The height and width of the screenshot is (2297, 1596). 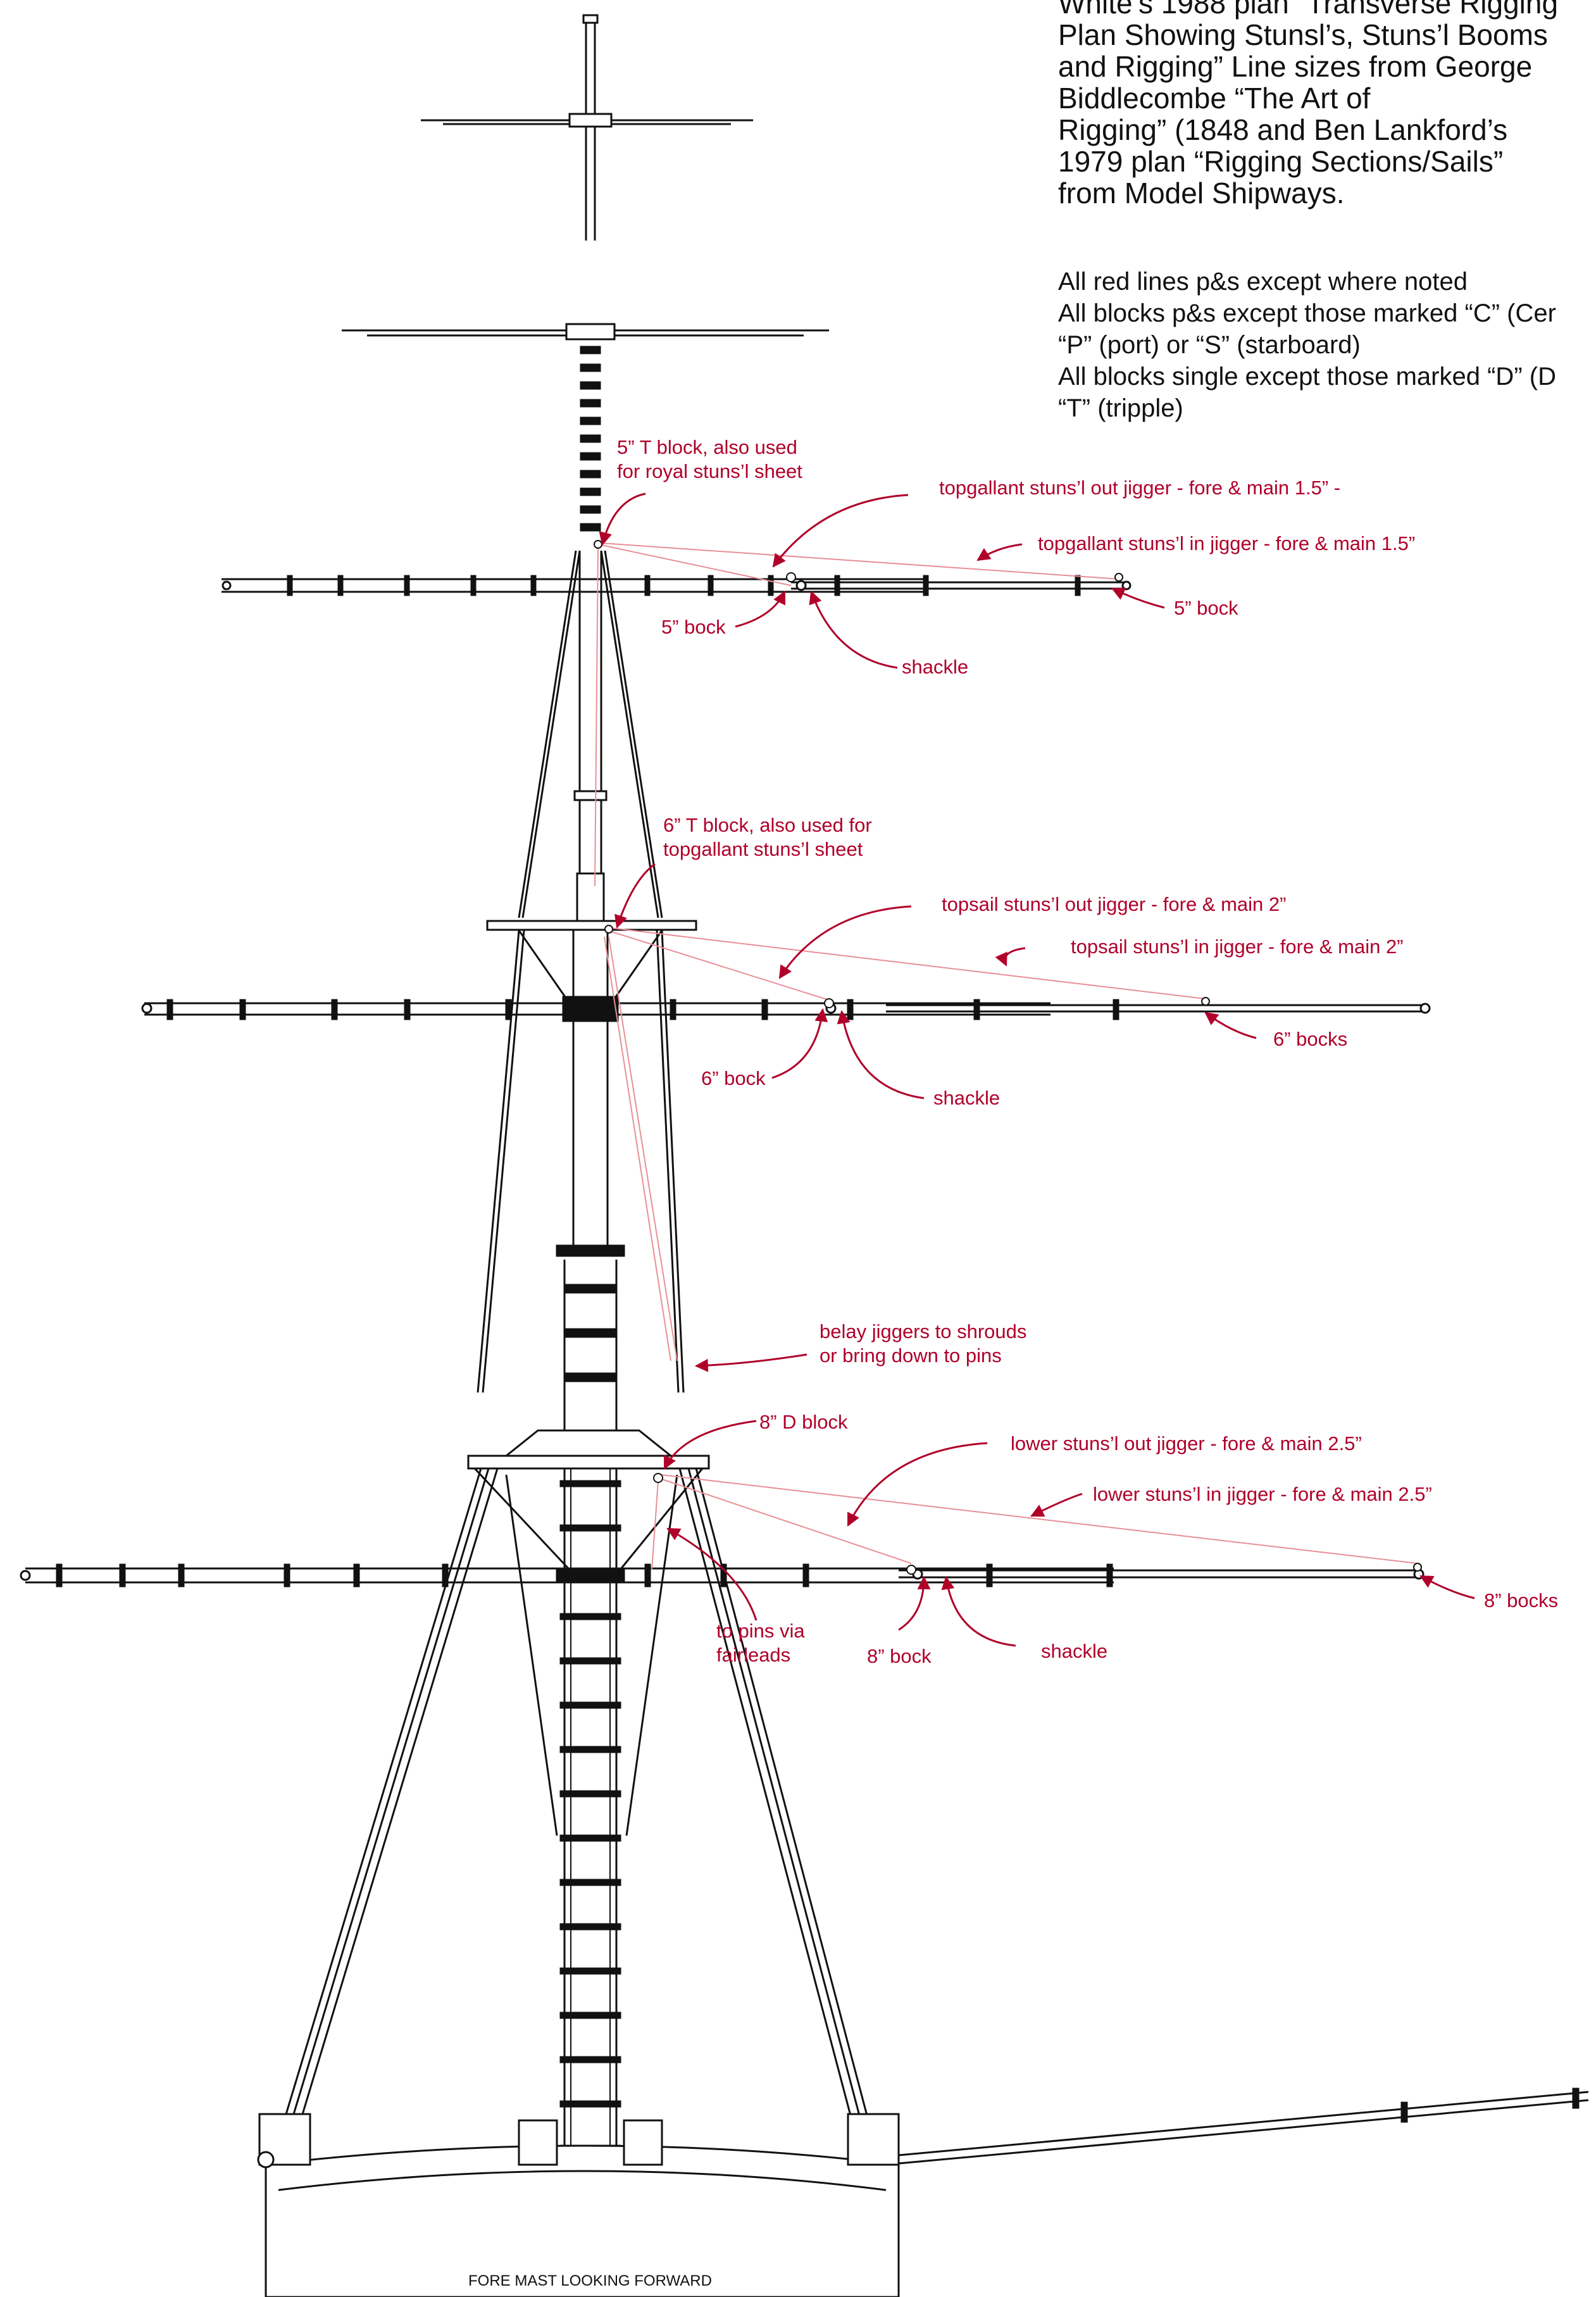 I want to click on bock-5-icon, so click(x=791, y=577).